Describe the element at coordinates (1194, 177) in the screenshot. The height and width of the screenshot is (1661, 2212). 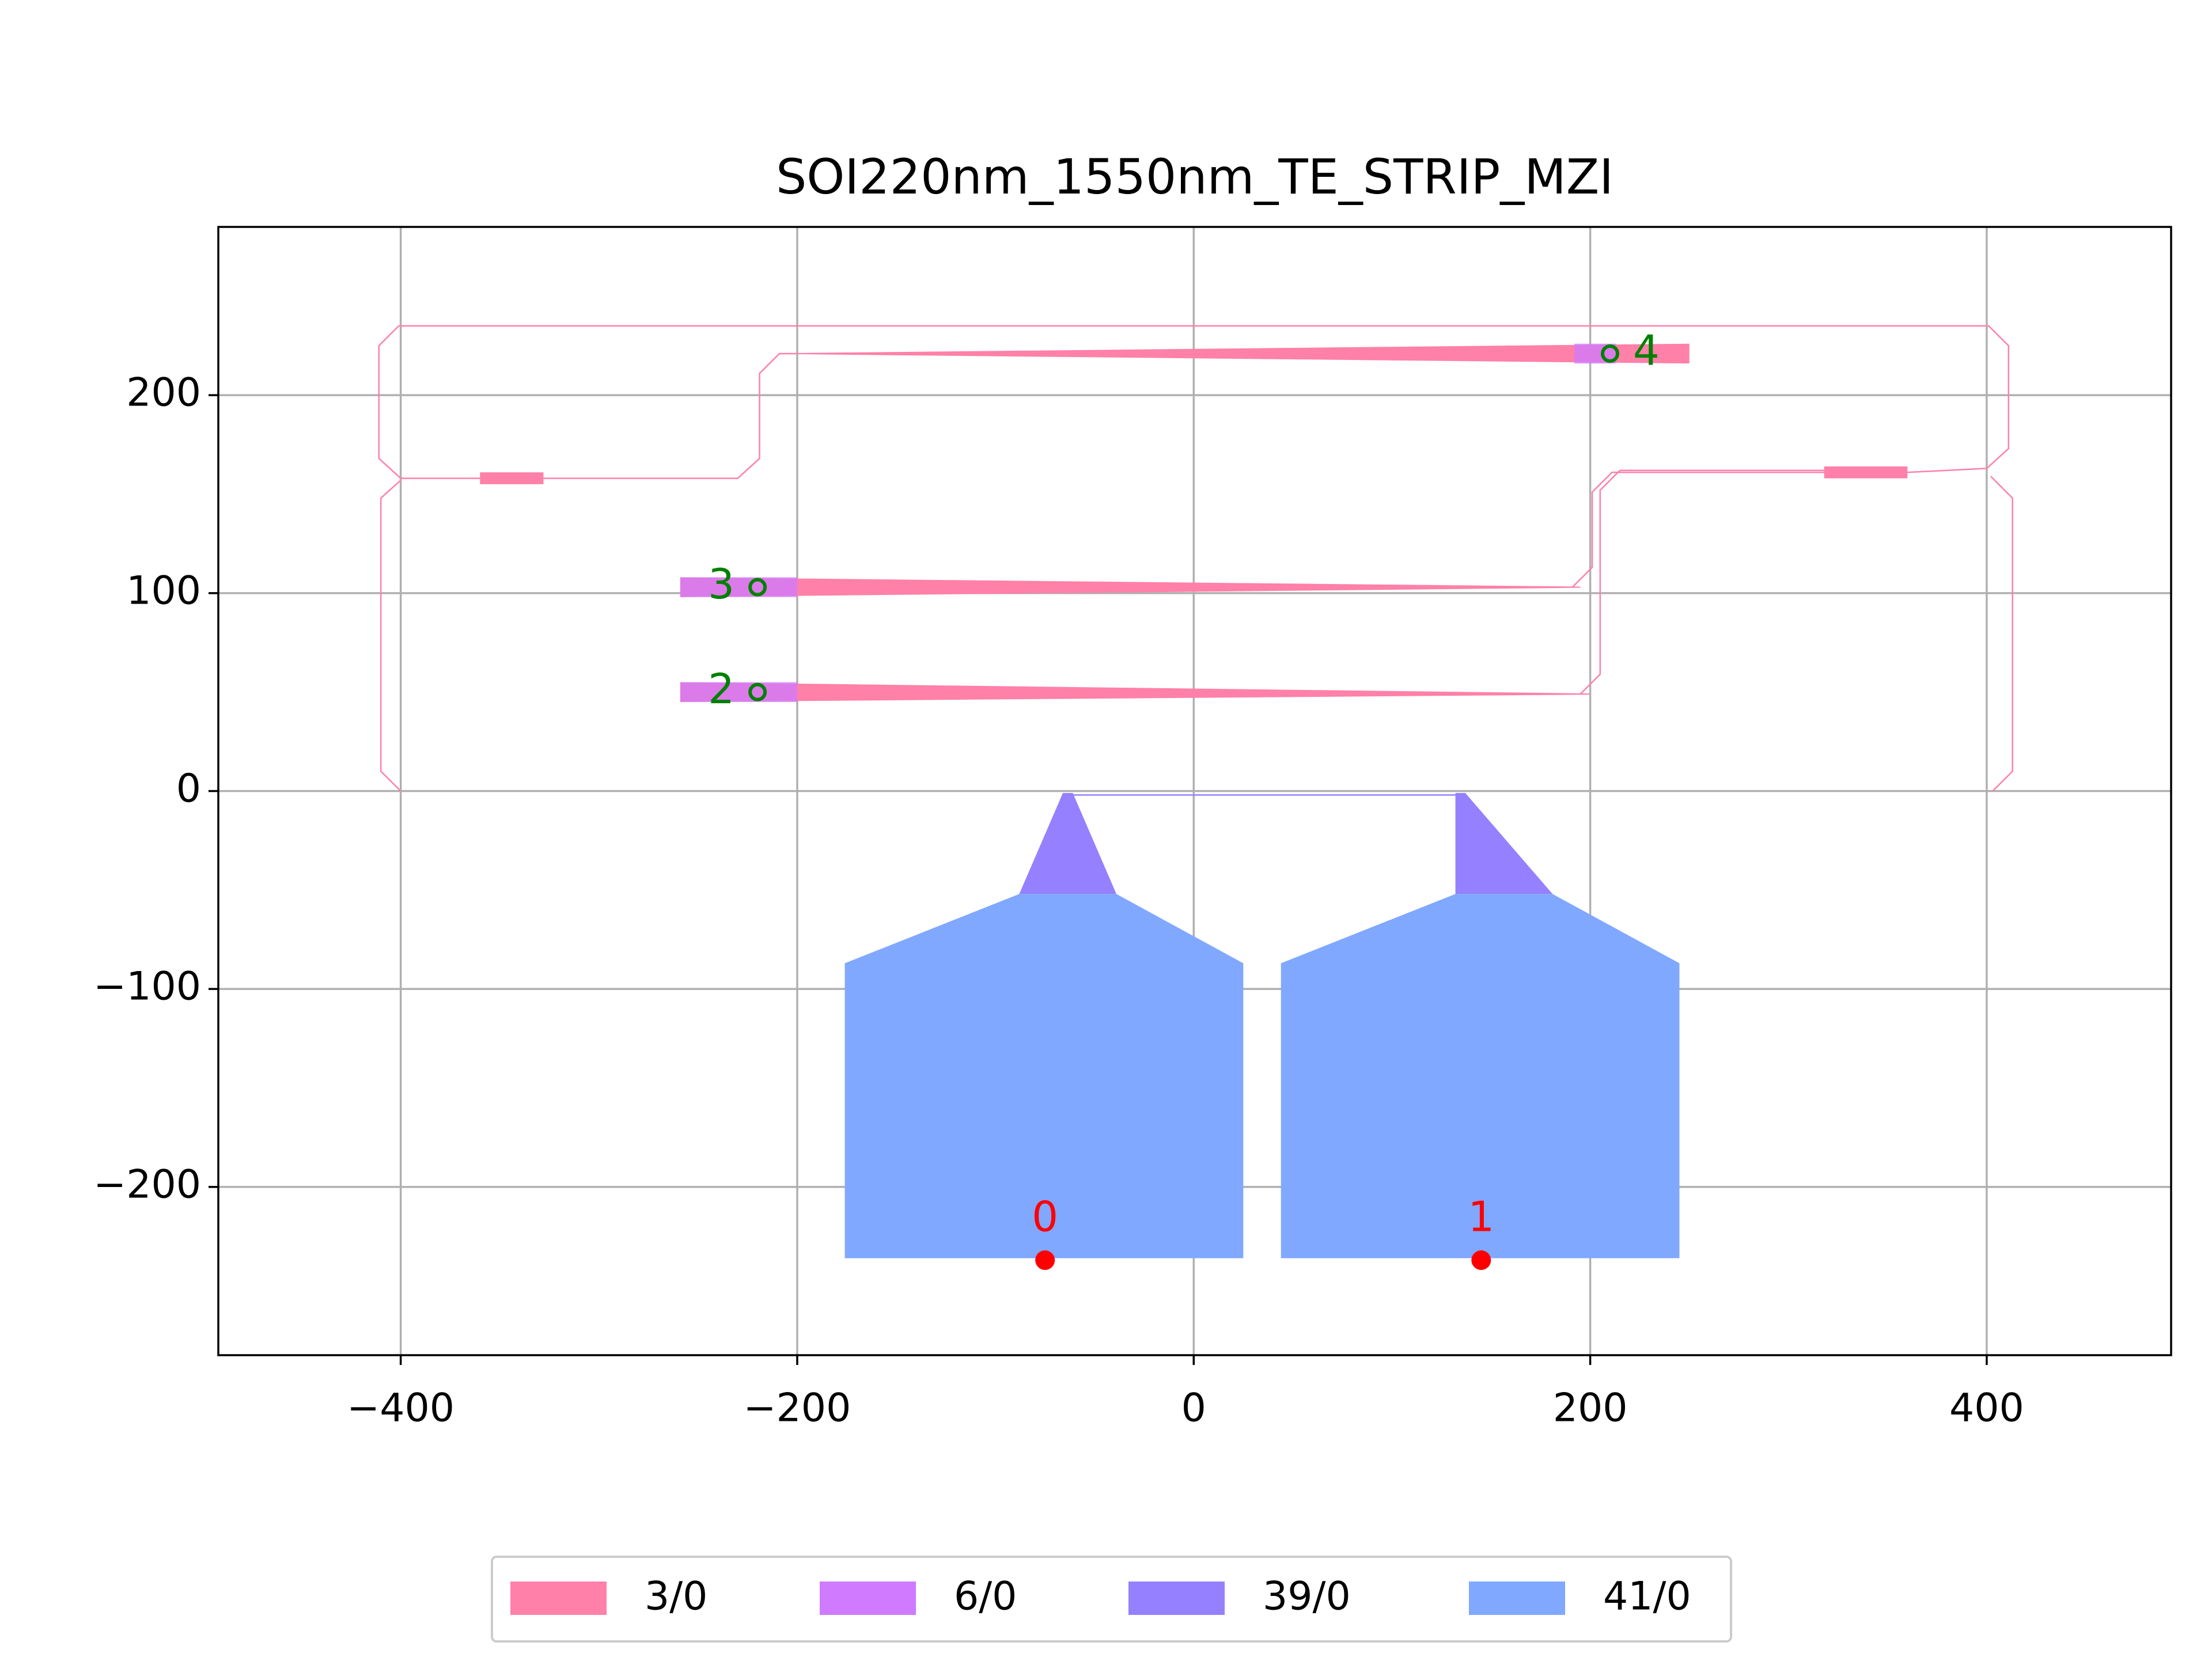
I see `chart-title: SOI220nm_1550nm_TE_STRIP_MZI` at that location.